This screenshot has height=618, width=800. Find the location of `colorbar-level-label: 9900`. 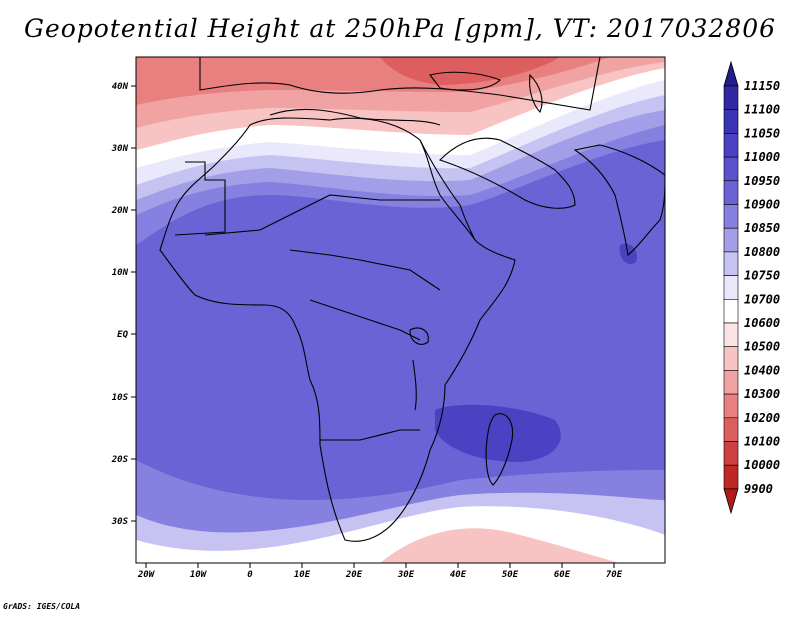

colorbar-level-label: 9900 is located at coordinates (758, 489).